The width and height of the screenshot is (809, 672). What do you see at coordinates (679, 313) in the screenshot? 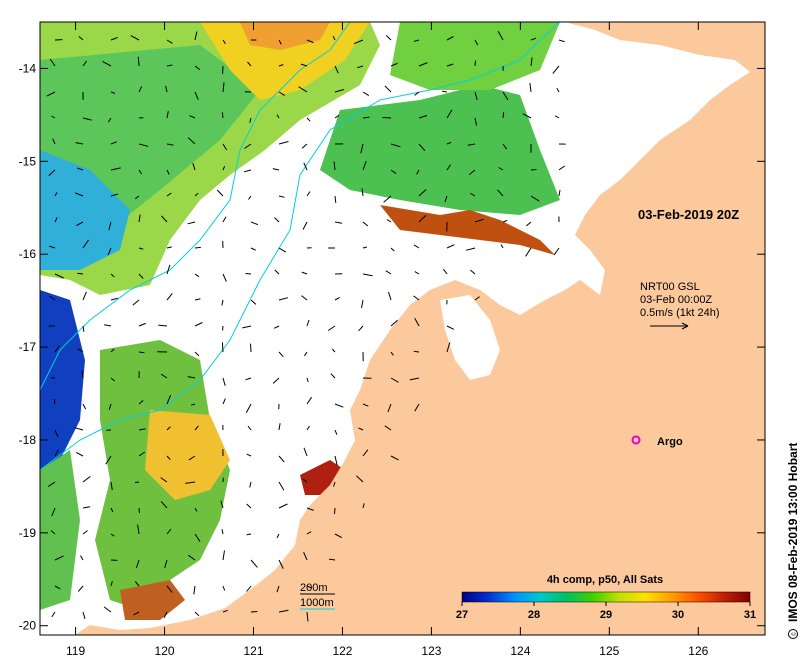
I see `current-legend-line3: 0.5m/s (1kt 24h)` at bounding box center [679, 313].